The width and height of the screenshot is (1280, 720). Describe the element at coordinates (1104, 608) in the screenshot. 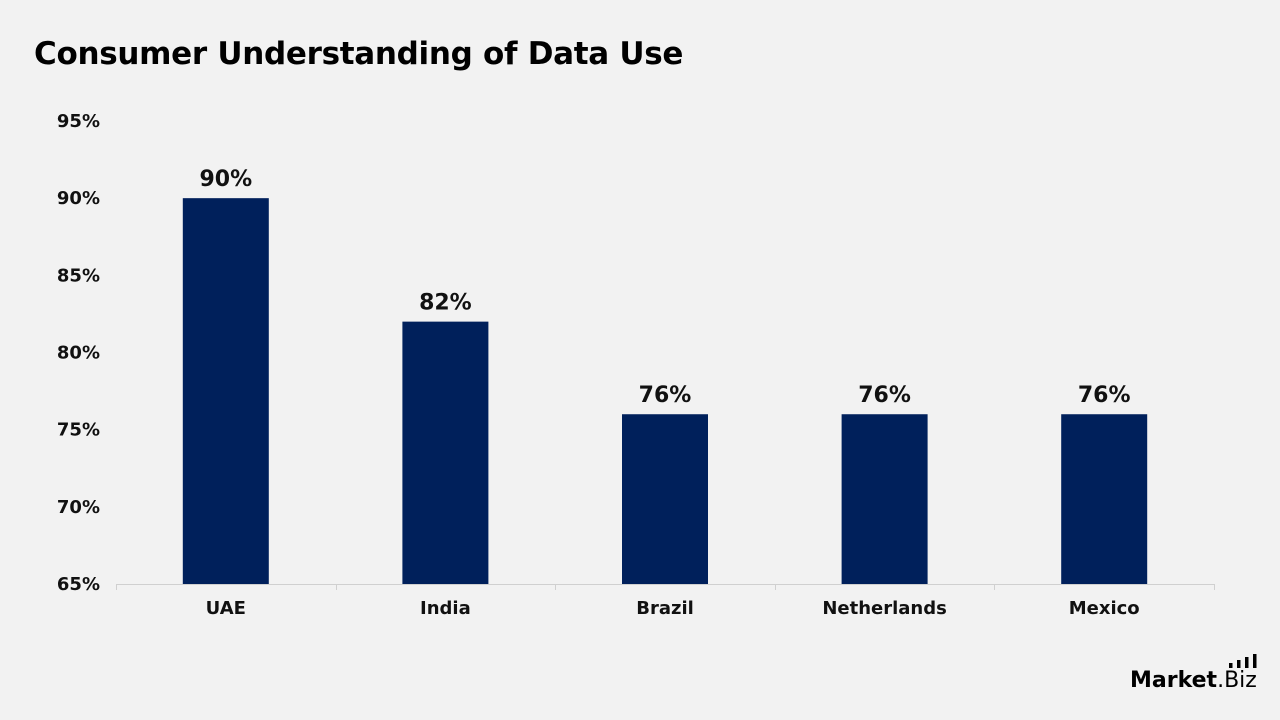

I see `x-tick-label: Mexico` at that location.